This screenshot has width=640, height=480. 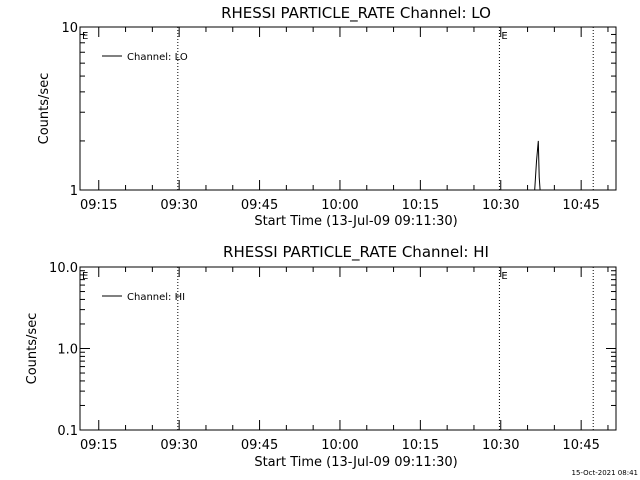 I want to click on y-tick-label: 10, so click(x=69, y=28).